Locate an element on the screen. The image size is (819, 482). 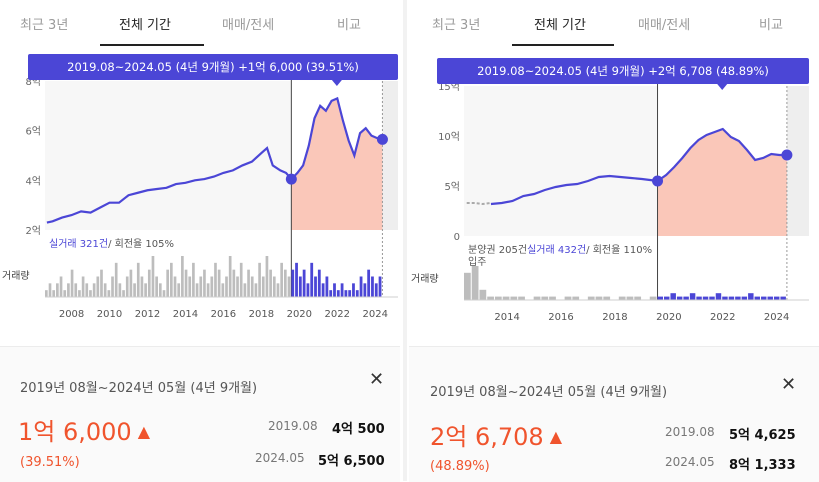
y-tick-label: 2억 is located at coordinates (33, 231).